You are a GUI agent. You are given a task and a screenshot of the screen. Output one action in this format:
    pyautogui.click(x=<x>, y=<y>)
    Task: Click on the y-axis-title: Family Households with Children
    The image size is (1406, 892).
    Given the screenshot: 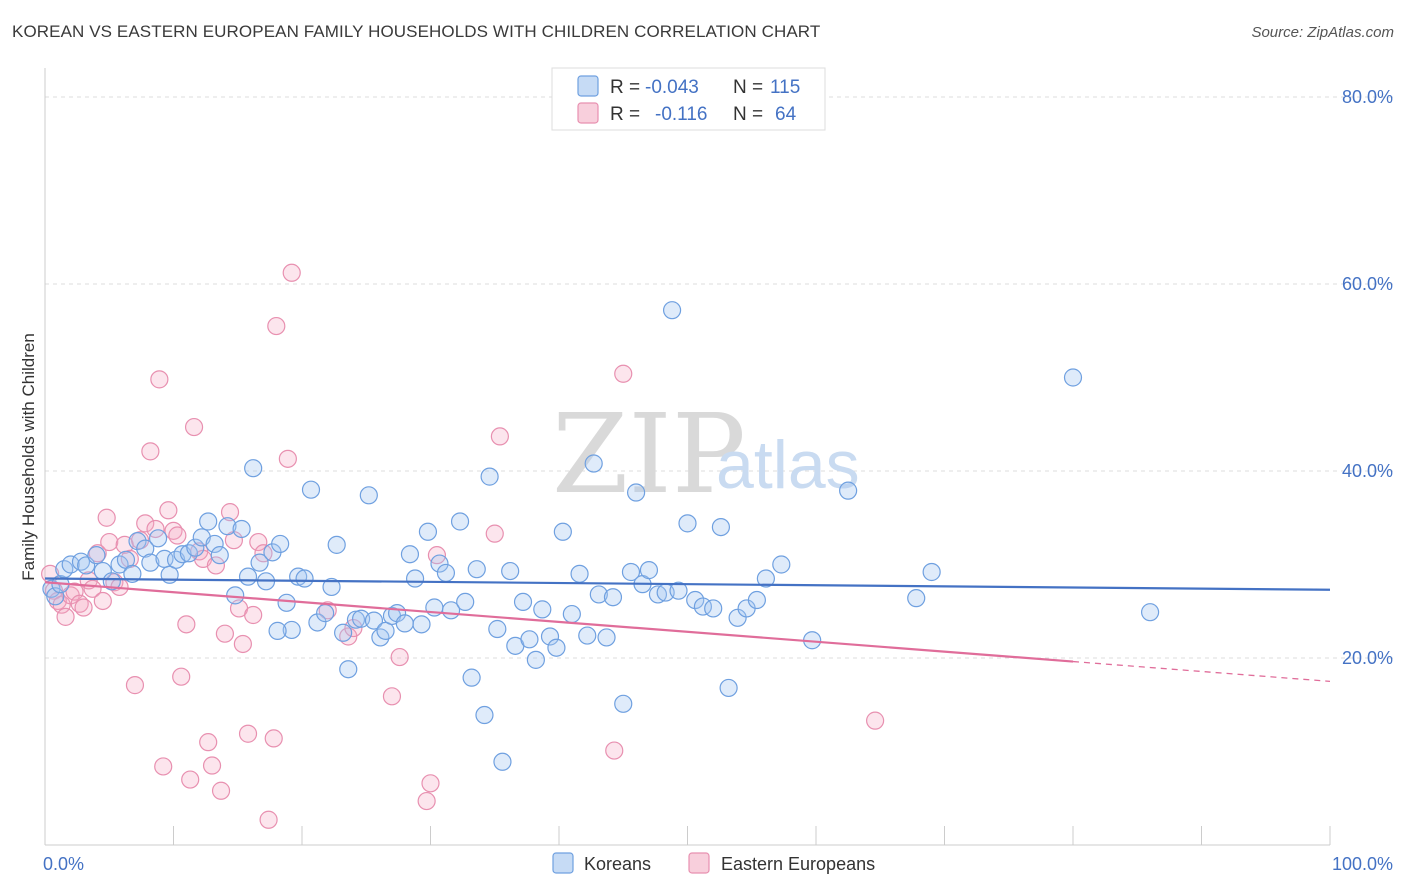 What is the action you would take?
    pyautogui.click(x=28, y=457)
    